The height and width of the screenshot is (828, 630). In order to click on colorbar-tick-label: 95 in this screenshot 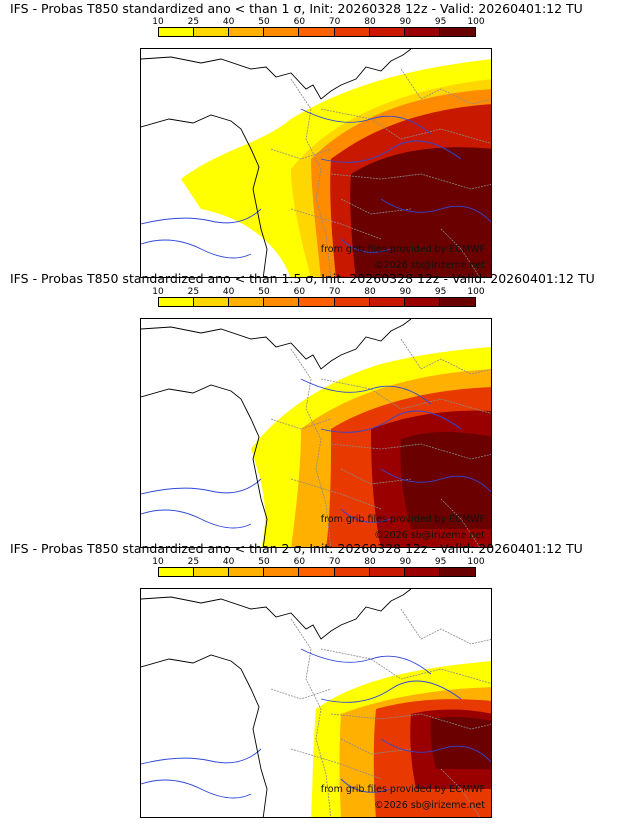, I will do `click(440, 22)`.